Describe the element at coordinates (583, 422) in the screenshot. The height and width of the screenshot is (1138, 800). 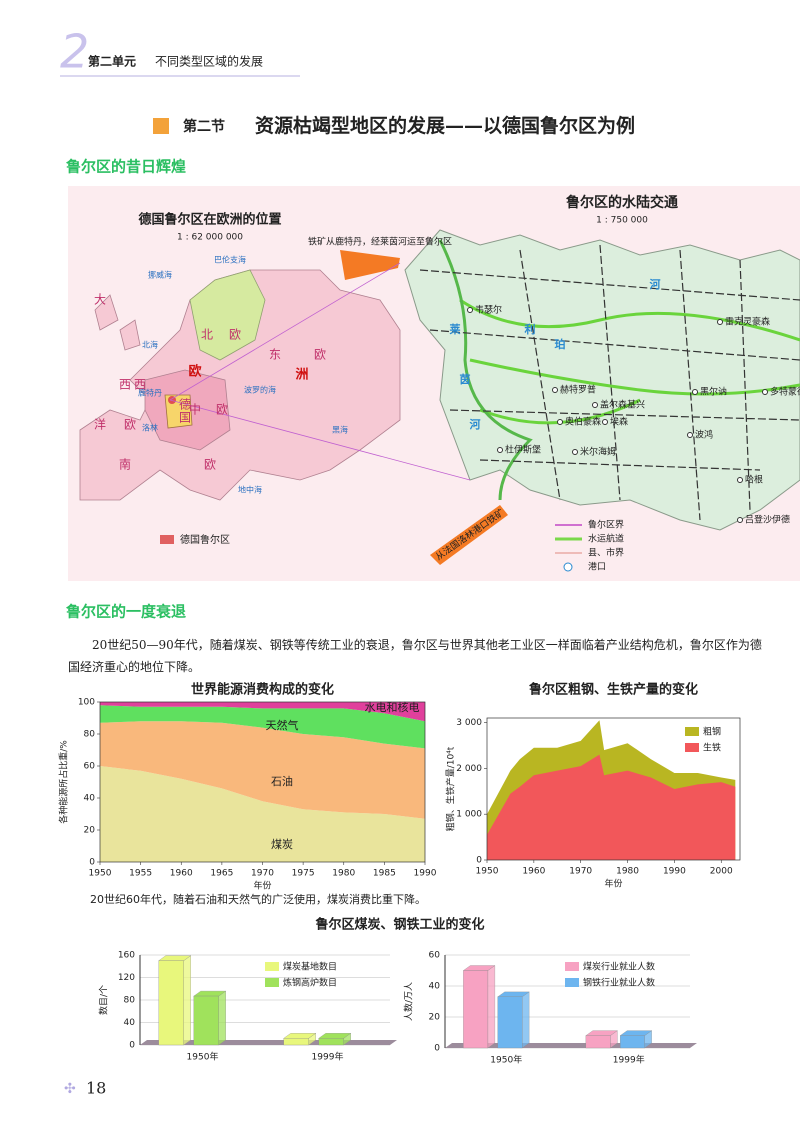
I see `map-label: 奥伯豪森` at that location.